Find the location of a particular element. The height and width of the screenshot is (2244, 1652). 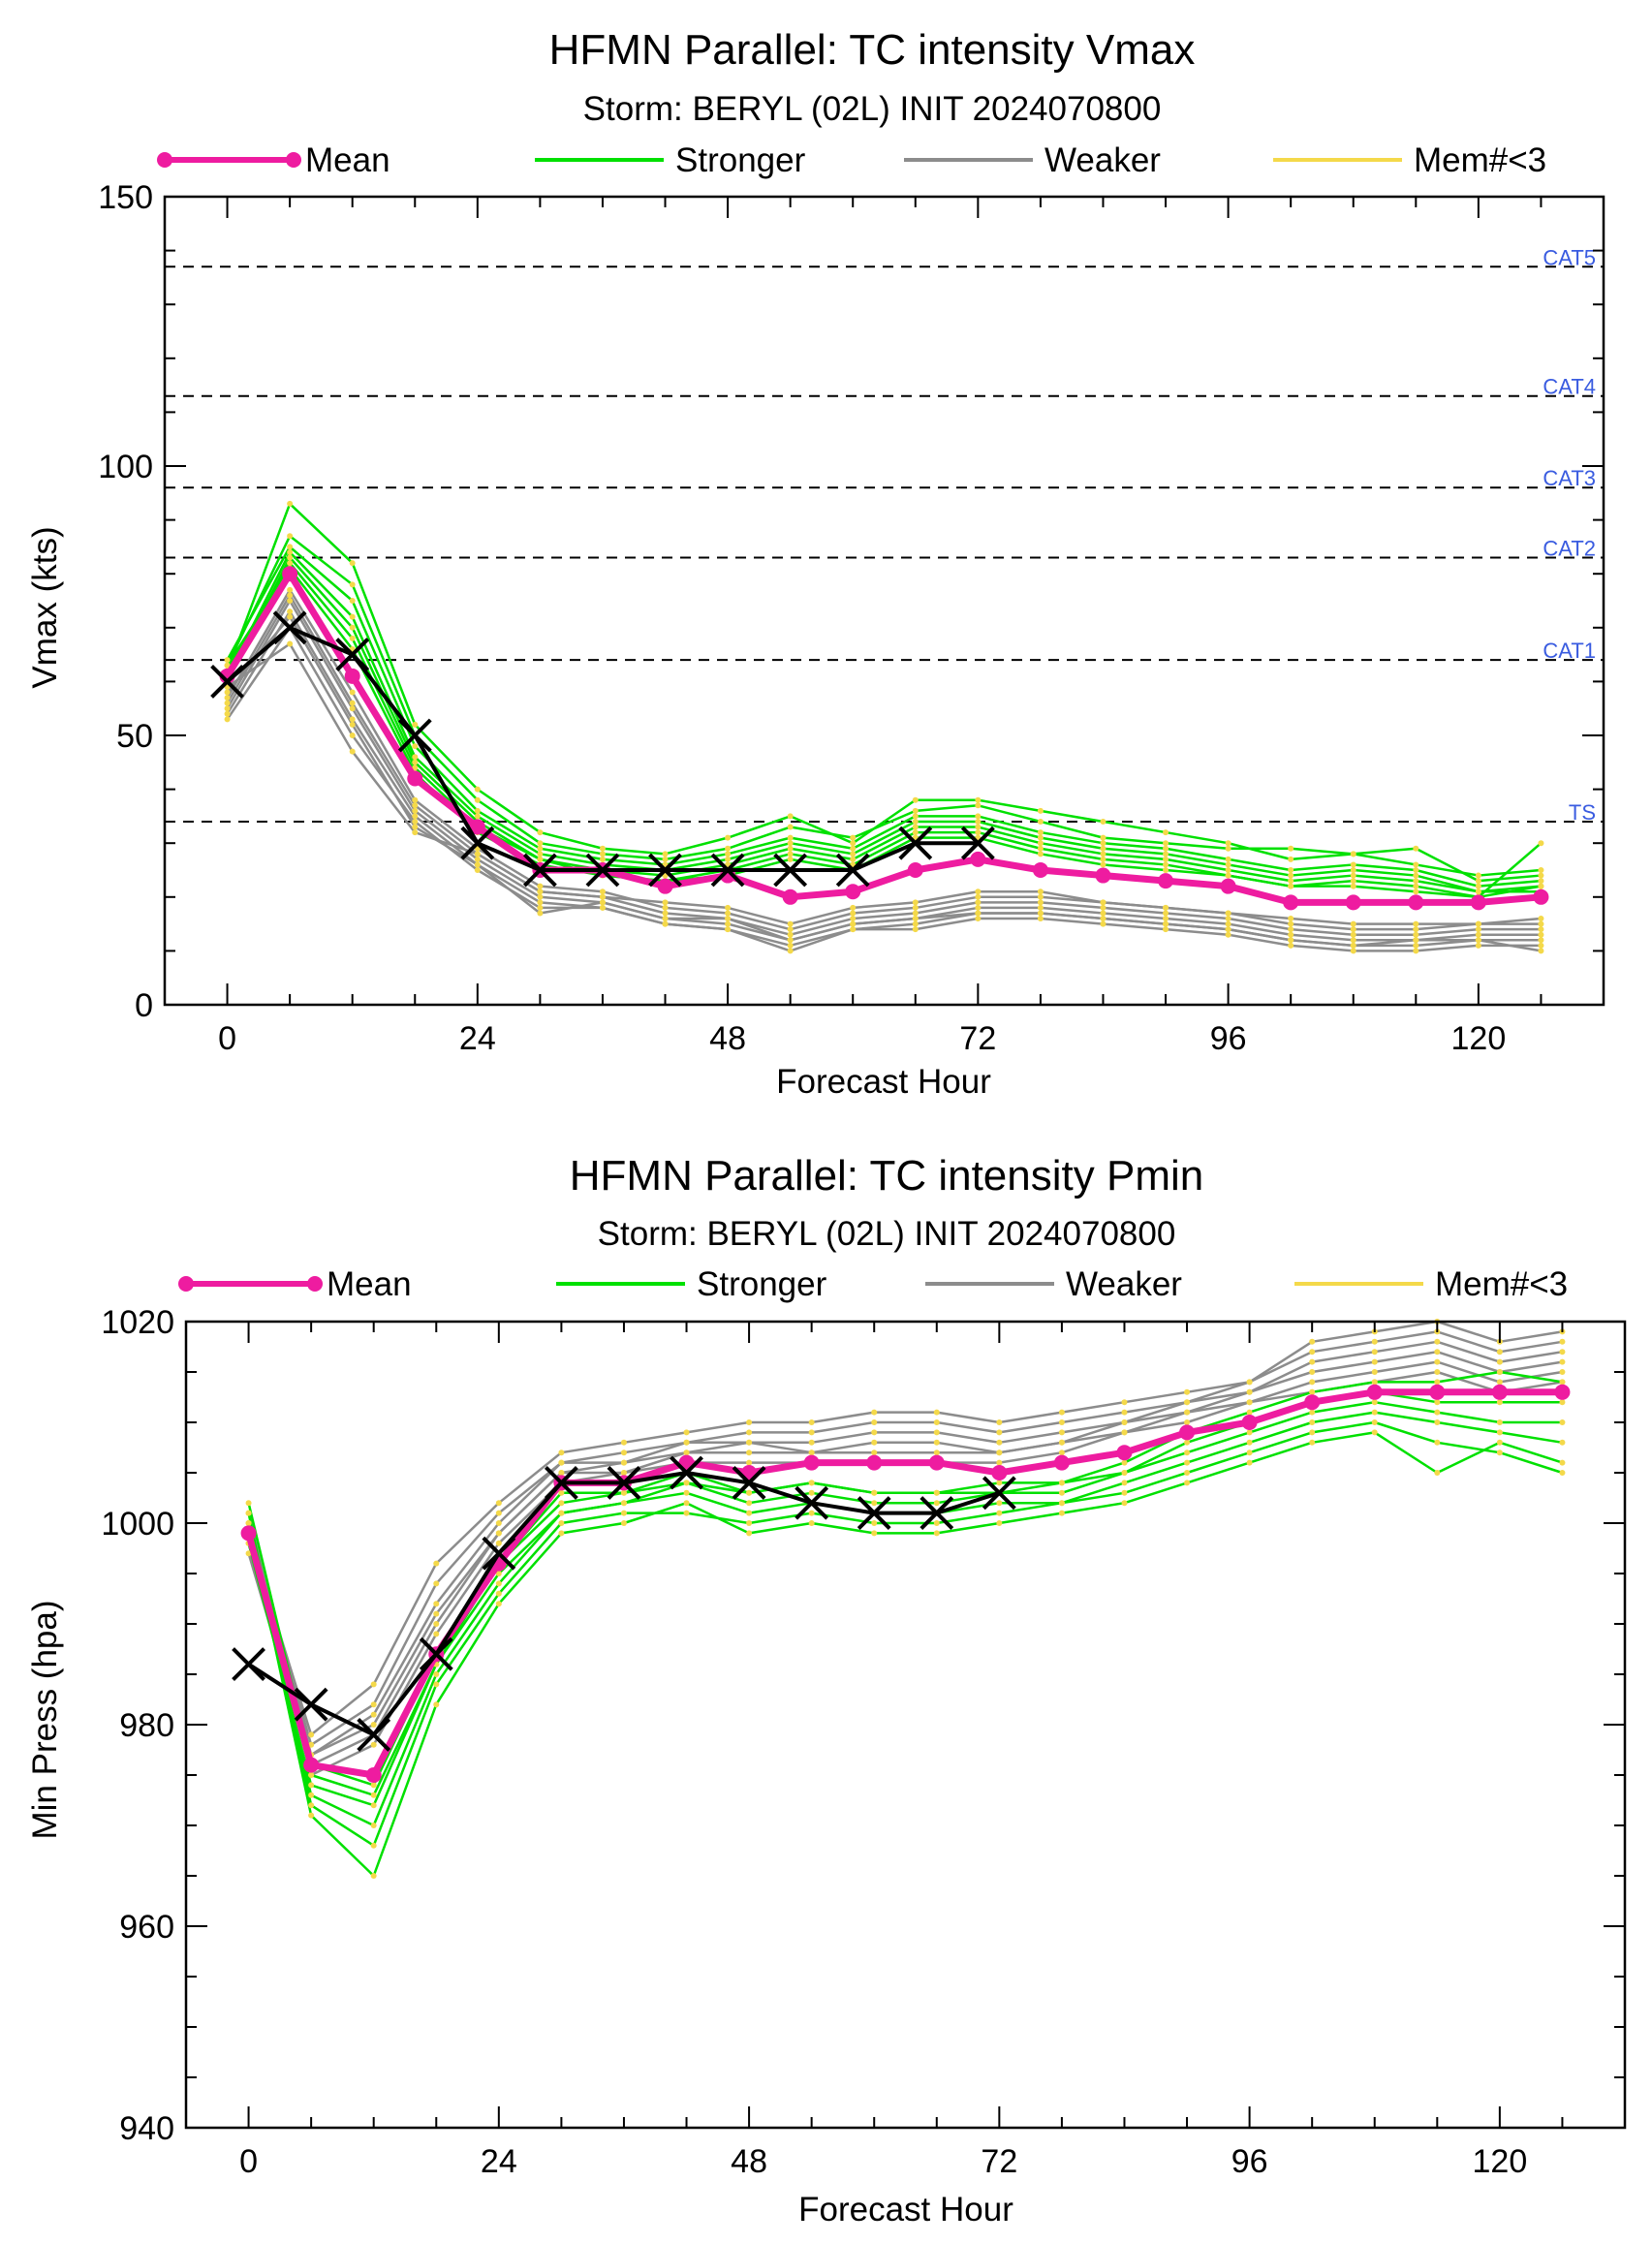

weaker-member-line is located at coordinates (884, 778).